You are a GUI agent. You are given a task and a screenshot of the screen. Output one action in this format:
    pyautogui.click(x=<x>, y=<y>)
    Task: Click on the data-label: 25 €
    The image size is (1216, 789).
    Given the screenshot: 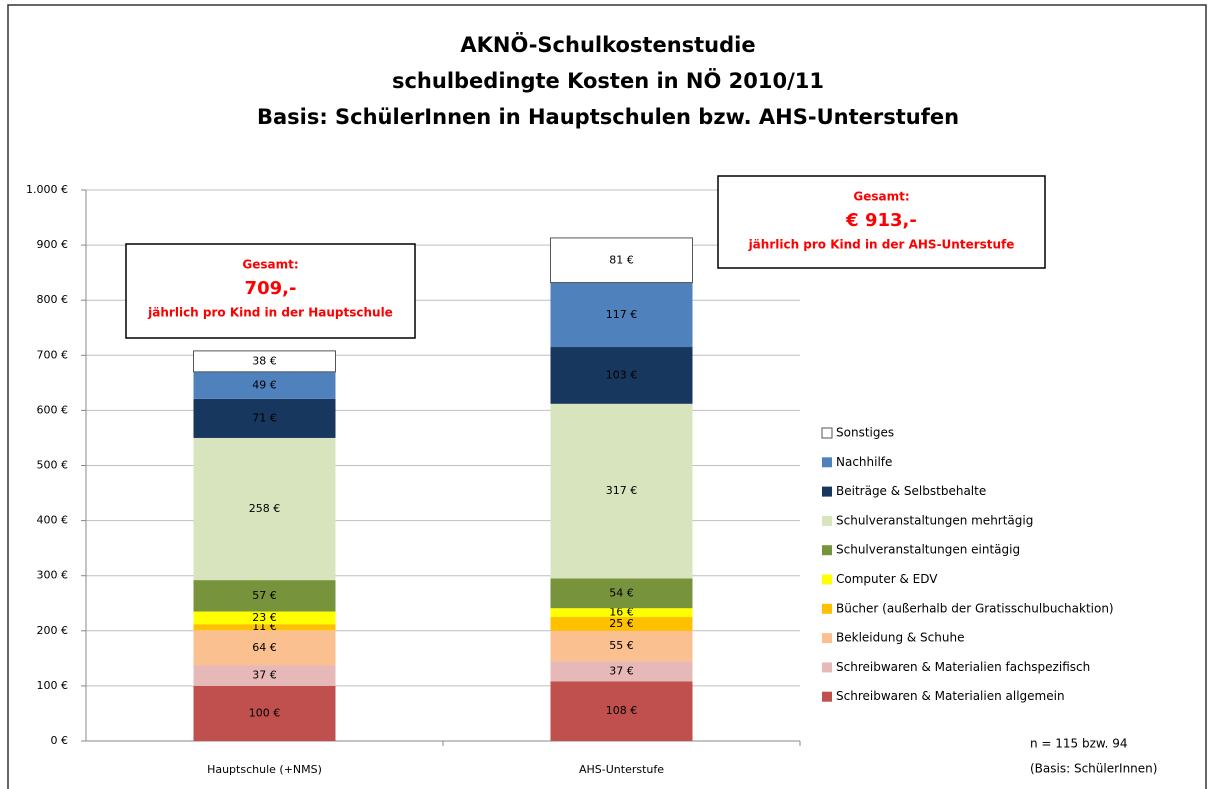 What is the action you would take?
    pyautogui.click(x=621, y=623)
    